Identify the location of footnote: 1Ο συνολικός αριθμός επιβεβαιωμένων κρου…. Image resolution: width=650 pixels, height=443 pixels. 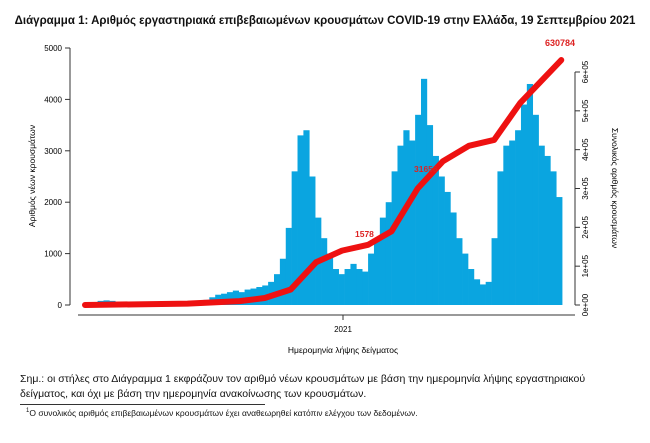
(222, 413).